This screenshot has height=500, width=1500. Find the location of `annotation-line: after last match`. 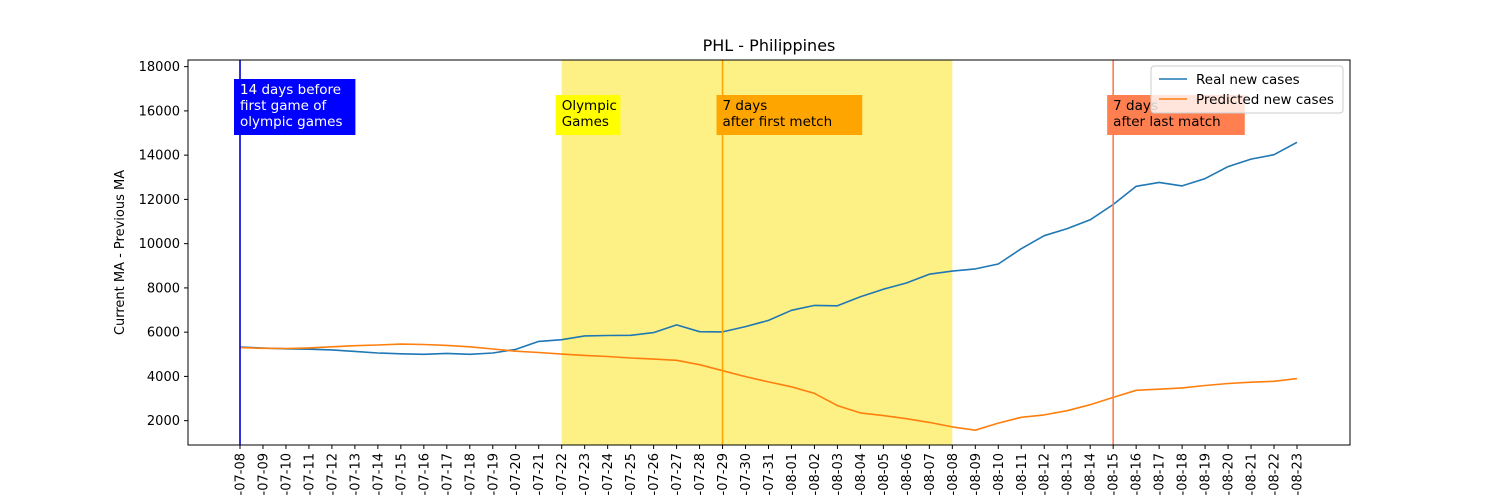

annotation-line: after last match is located at coordinates (1167, 122).